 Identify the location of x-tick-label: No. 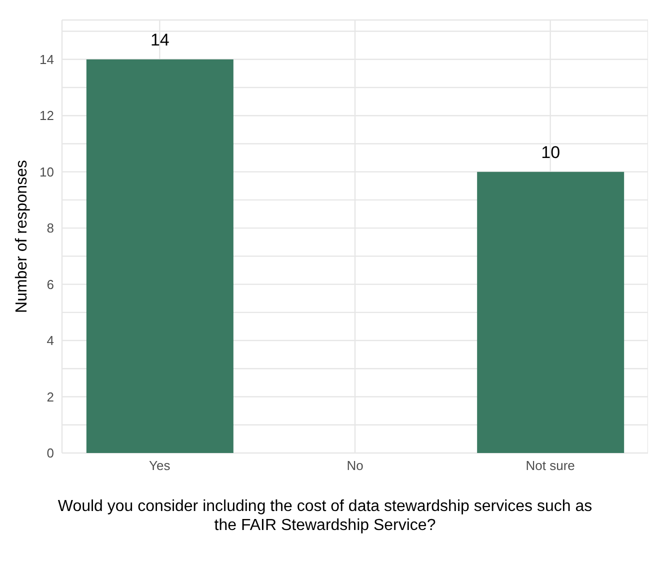
(355, 466).